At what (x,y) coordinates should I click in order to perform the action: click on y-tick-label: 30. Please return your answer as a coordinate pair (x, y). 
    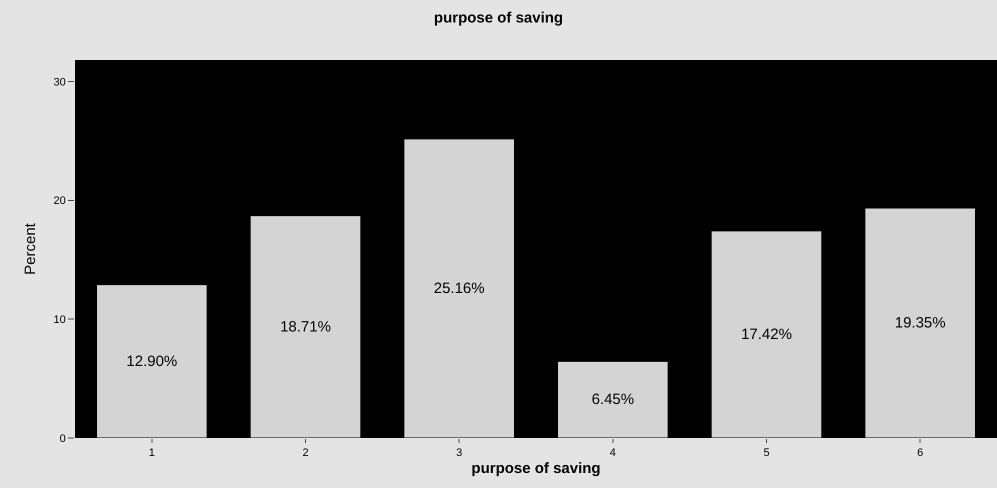
    Looking at the image, I should click on (60, 82).